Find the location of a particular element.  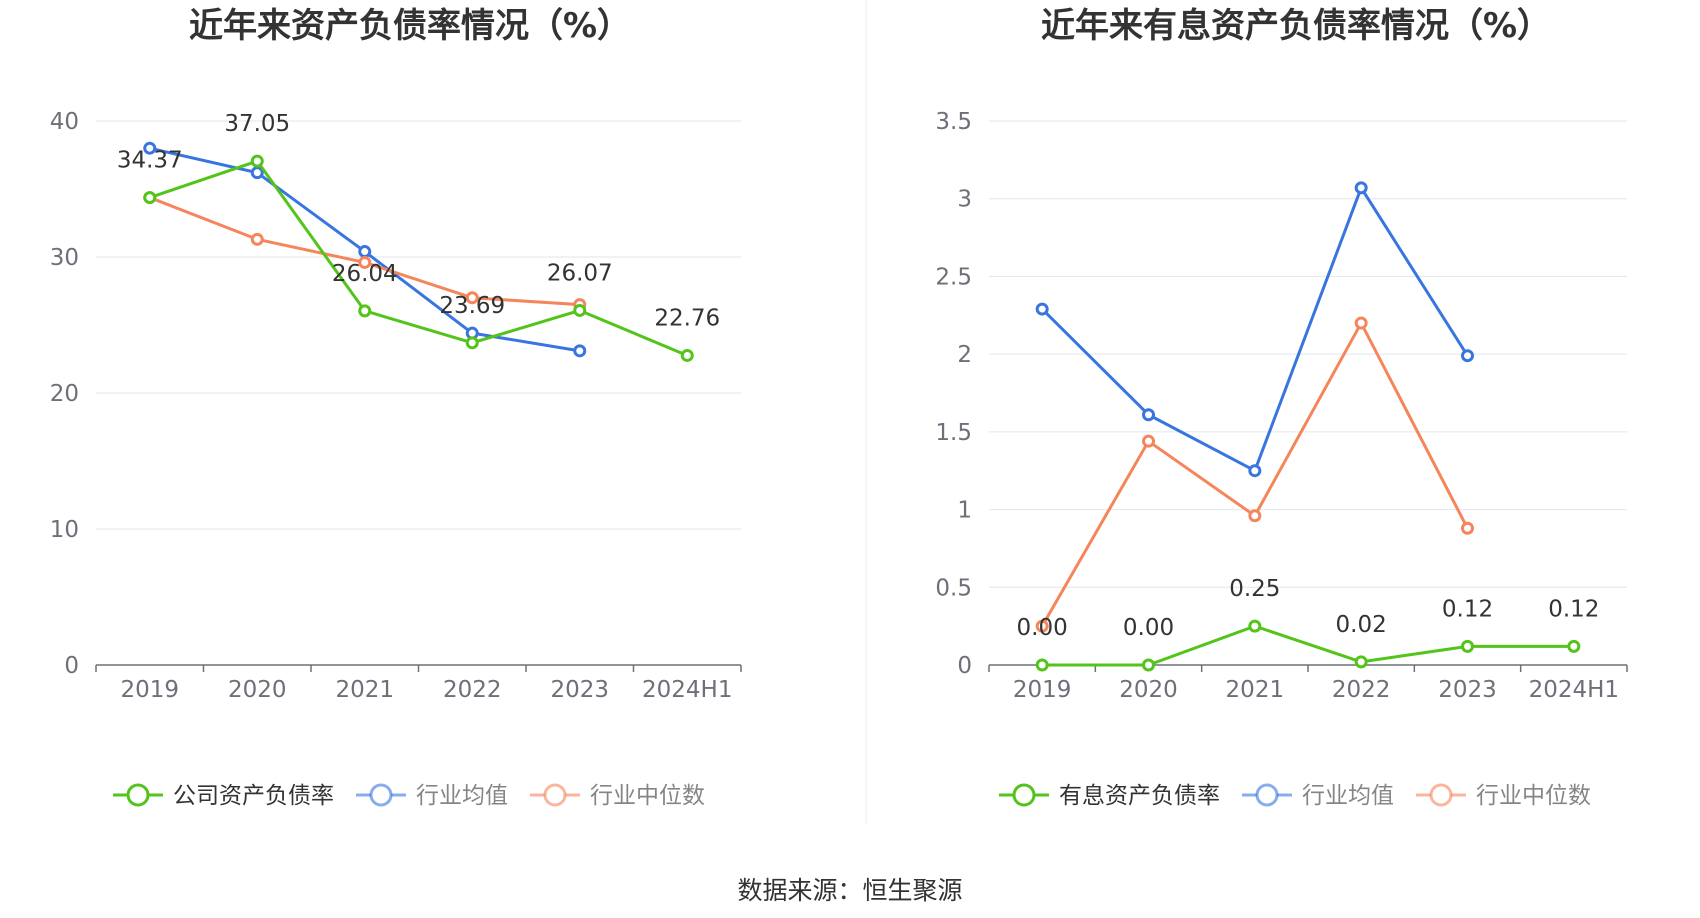

data-label: 0.25 is located at coordinates (1254, 589).